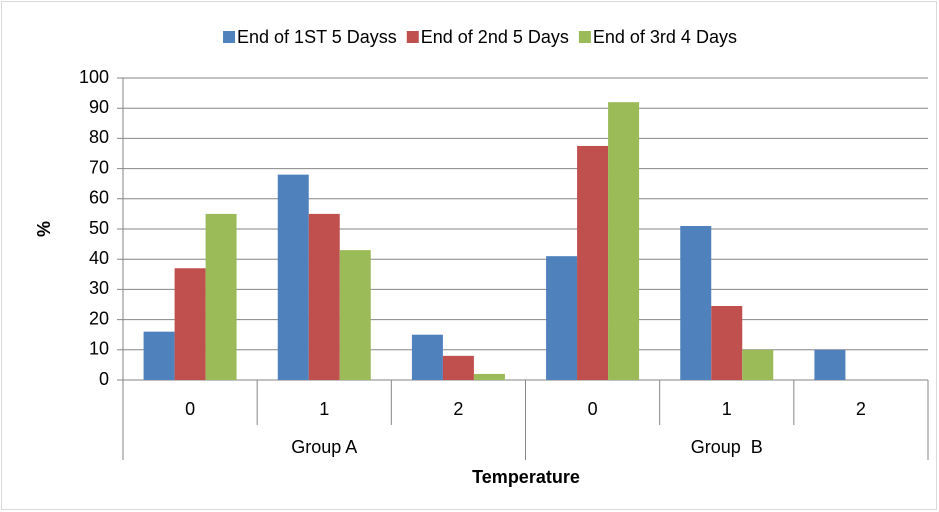 The height and width of the screenshot is (512, 939). What do you see at coordinates (99, 228) in the screenshot?
I see `y-tick-label: 50` at bounding box center [99, 228].